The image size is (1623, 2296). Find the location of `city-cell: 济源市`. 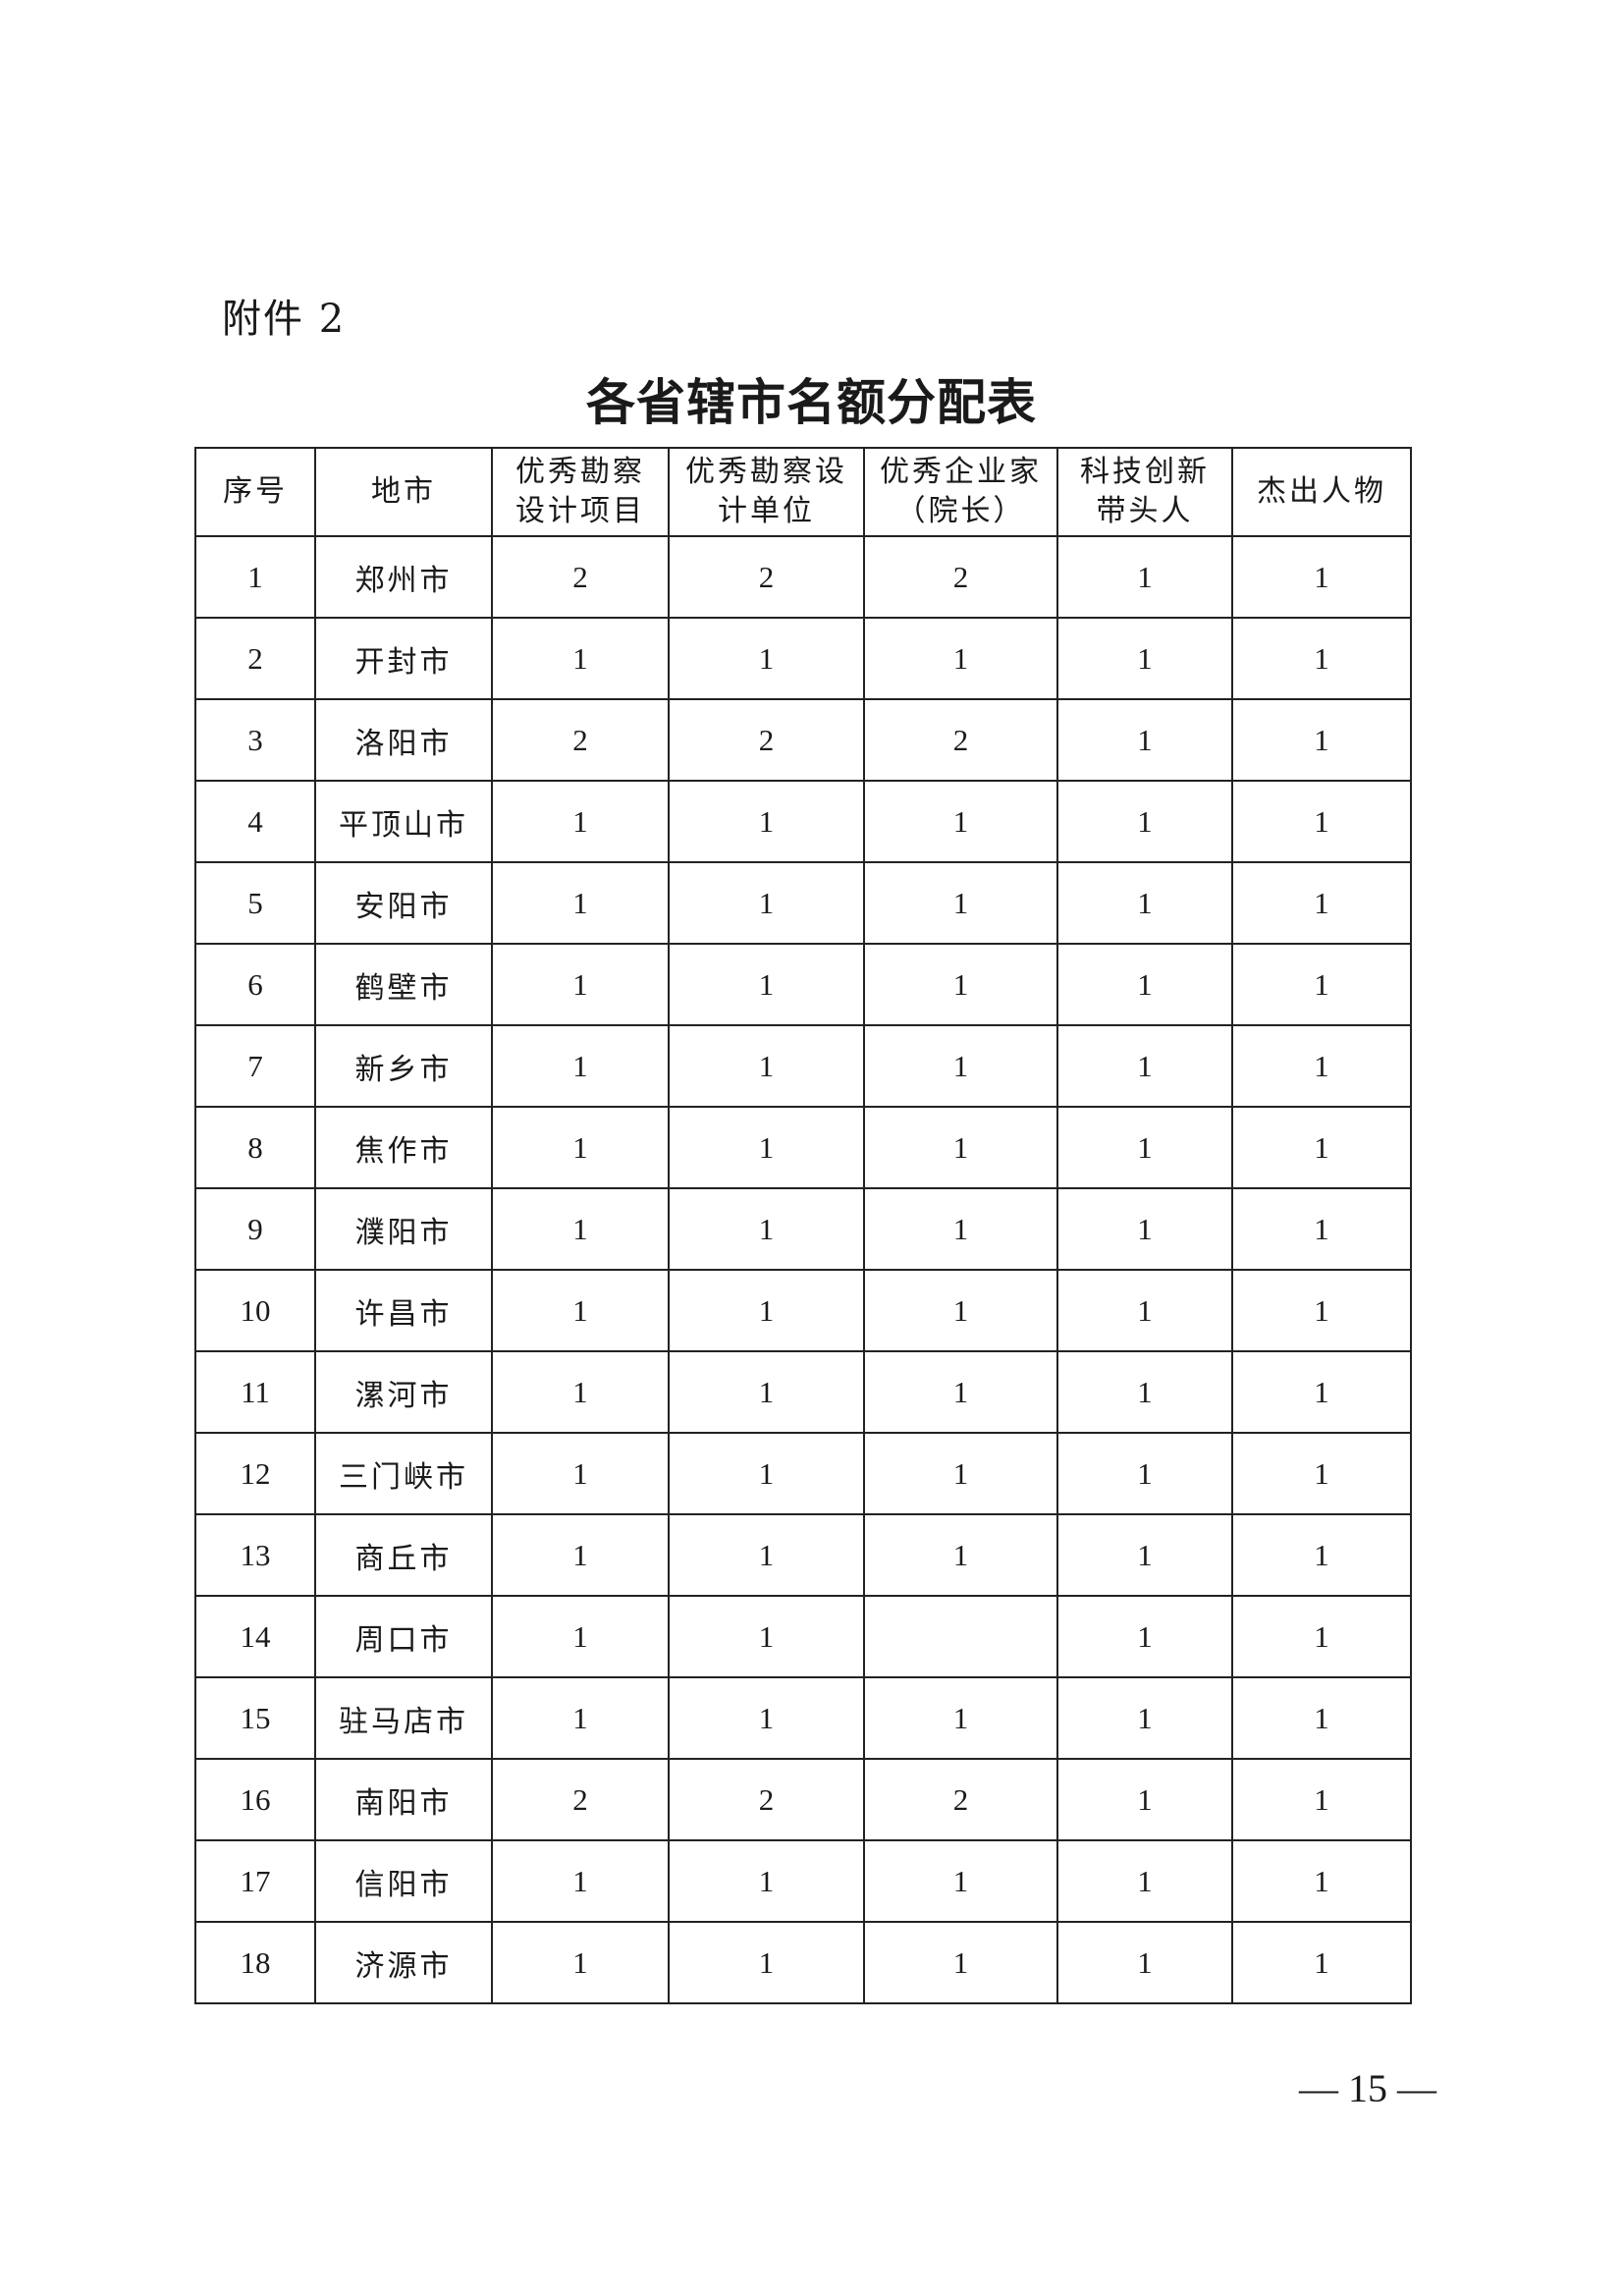

city-cell: 济源市 is located at coordinates (404, 1962).